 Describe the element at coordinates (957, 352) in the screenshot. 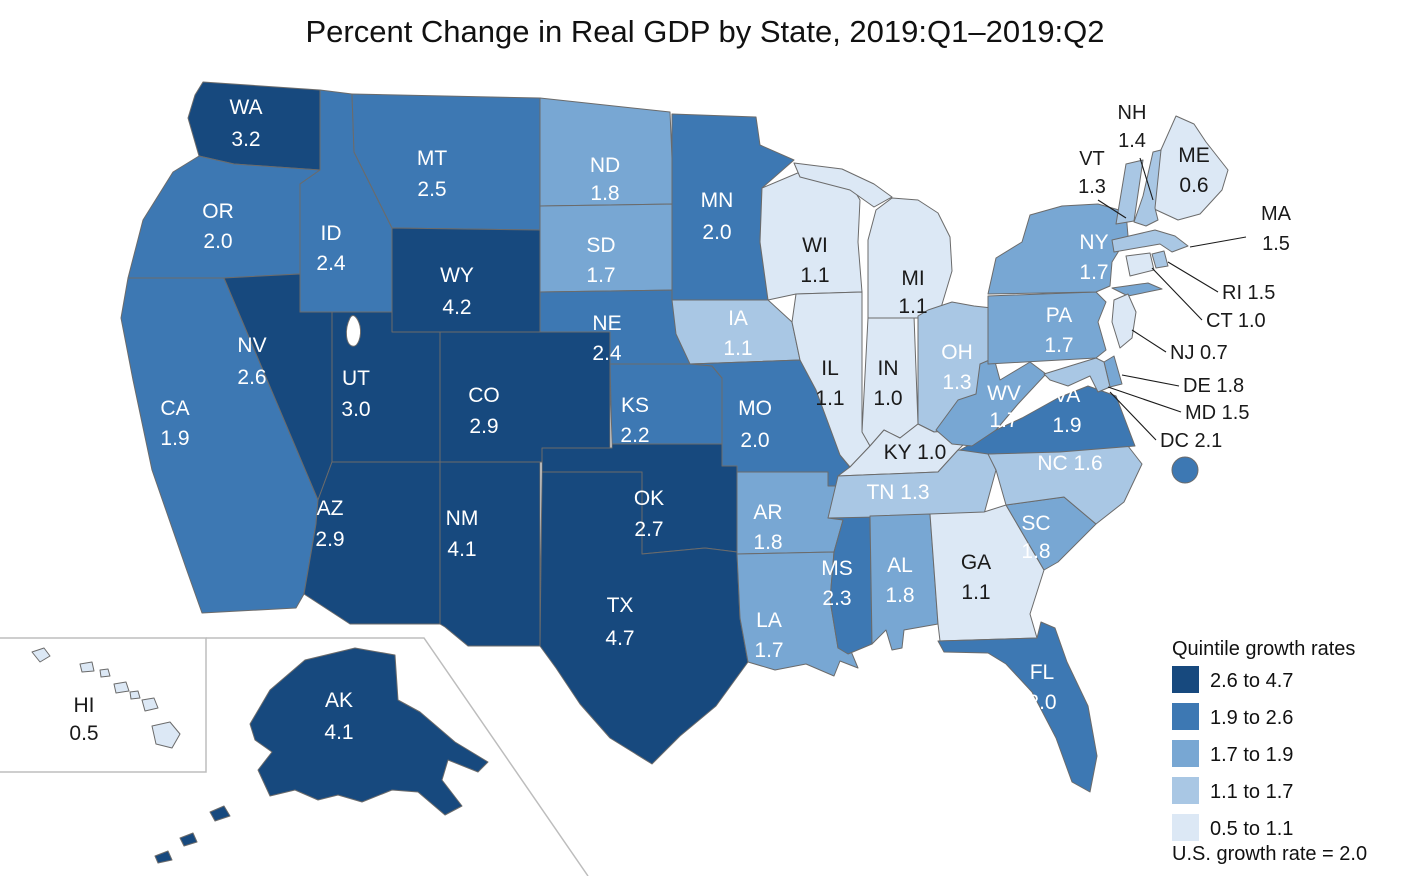

I see `state-label-OH-line1: OH` at that location.